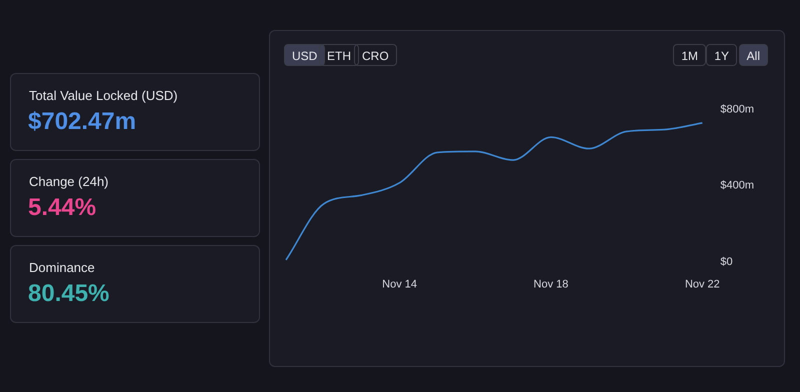 This screenshot has width=800, height=392. Describe the element at coordinates (737, 186) in the screenshot. I see `y-tick-label: $400m` at that location.